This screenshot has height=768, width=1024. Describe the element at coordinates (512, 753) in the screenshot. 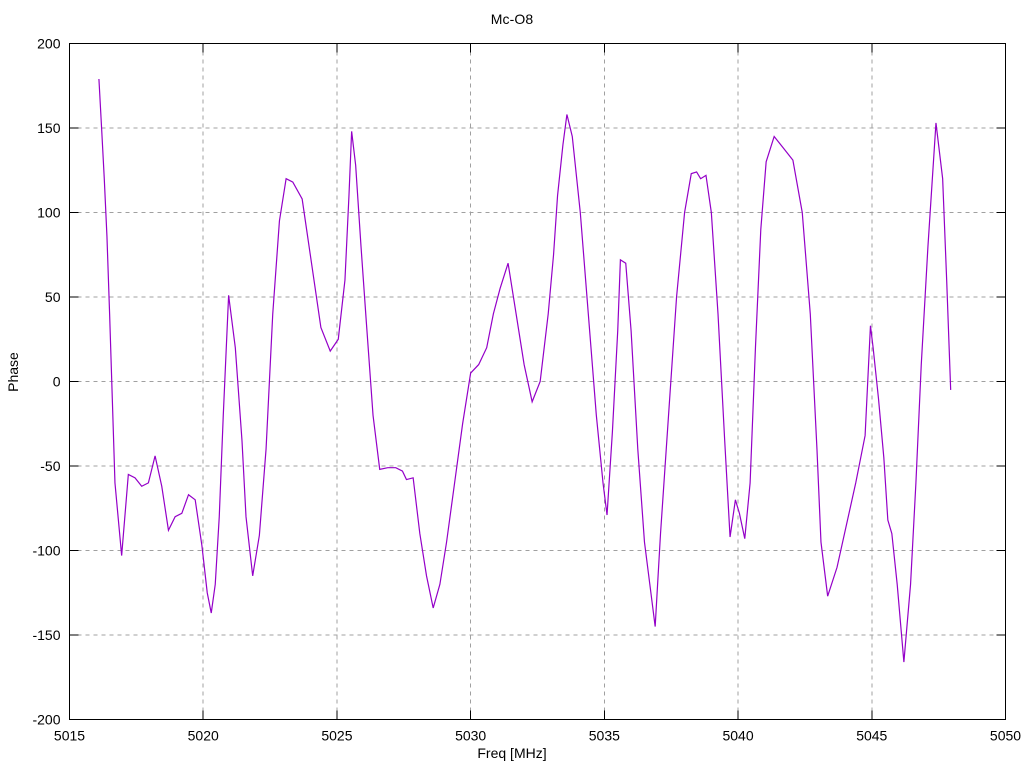

I see `x-axis-label: Freq [MHz]` at that location.